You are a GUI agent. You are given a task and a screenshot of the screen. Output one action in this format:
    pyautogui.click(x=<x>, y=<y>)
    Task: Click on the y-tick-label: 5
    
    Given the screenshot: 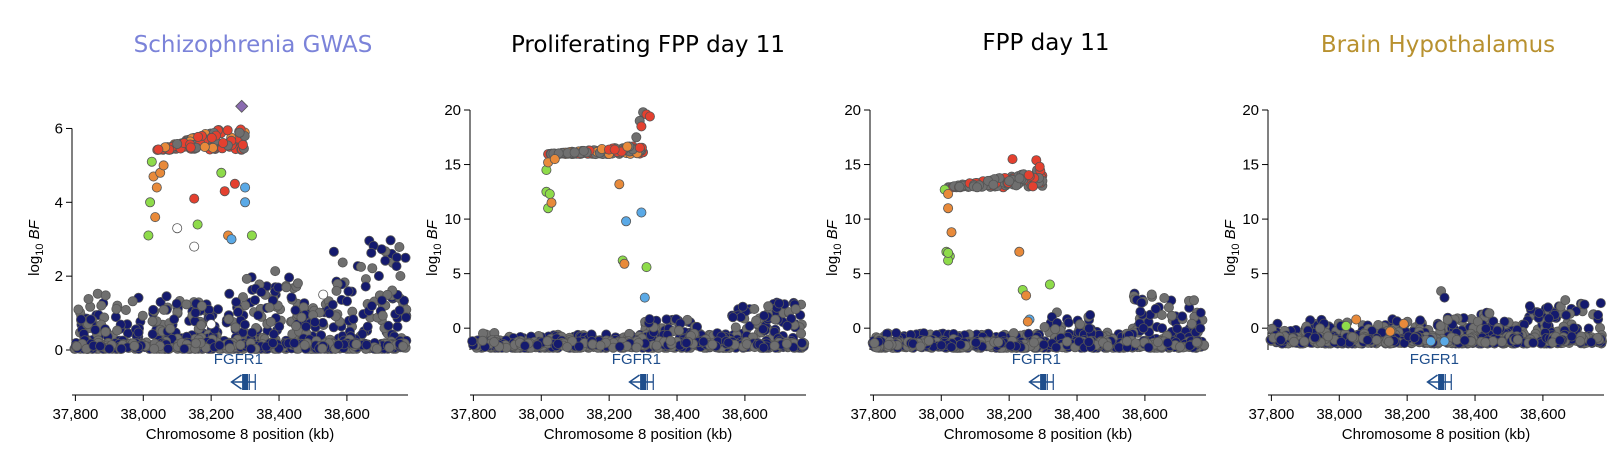 What is the action you would take?
    pyautogui.click(x=457, y=274)
    